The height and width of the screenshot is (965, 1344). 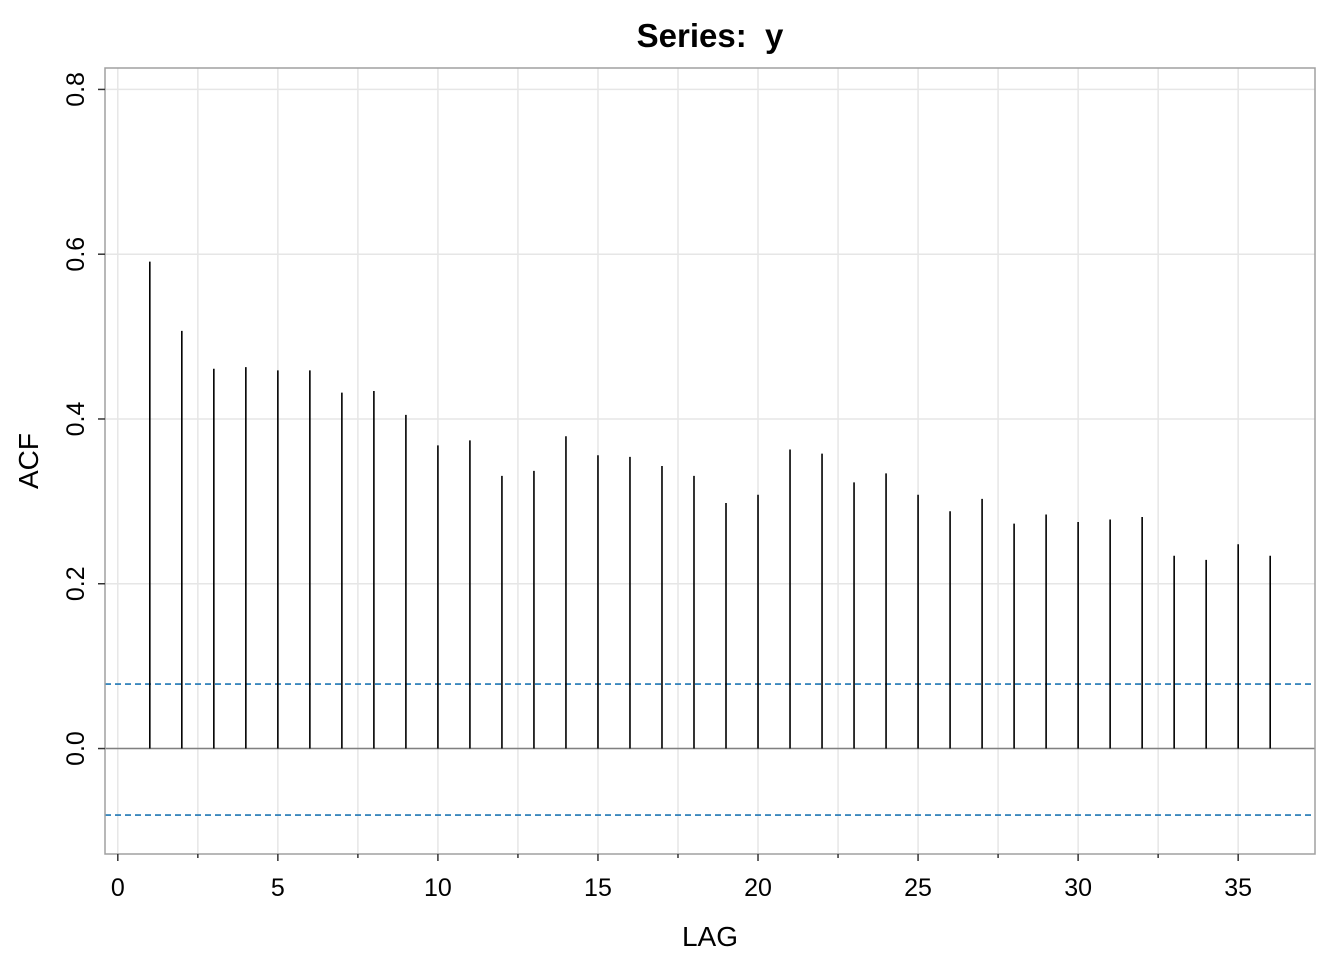 I want to click on x-axis: 0 5 10 15 20 25 30 35, so click(x=681, y=878).